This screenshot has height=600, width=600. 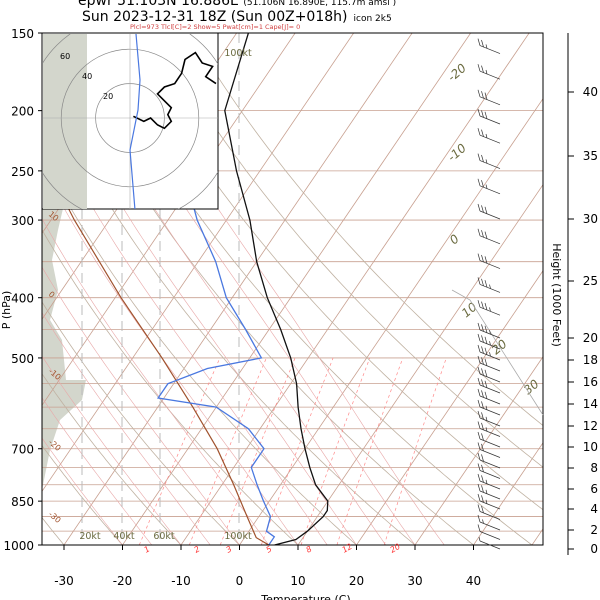 I want to click on height-tick-label: 12, so click(x=590, y=426).